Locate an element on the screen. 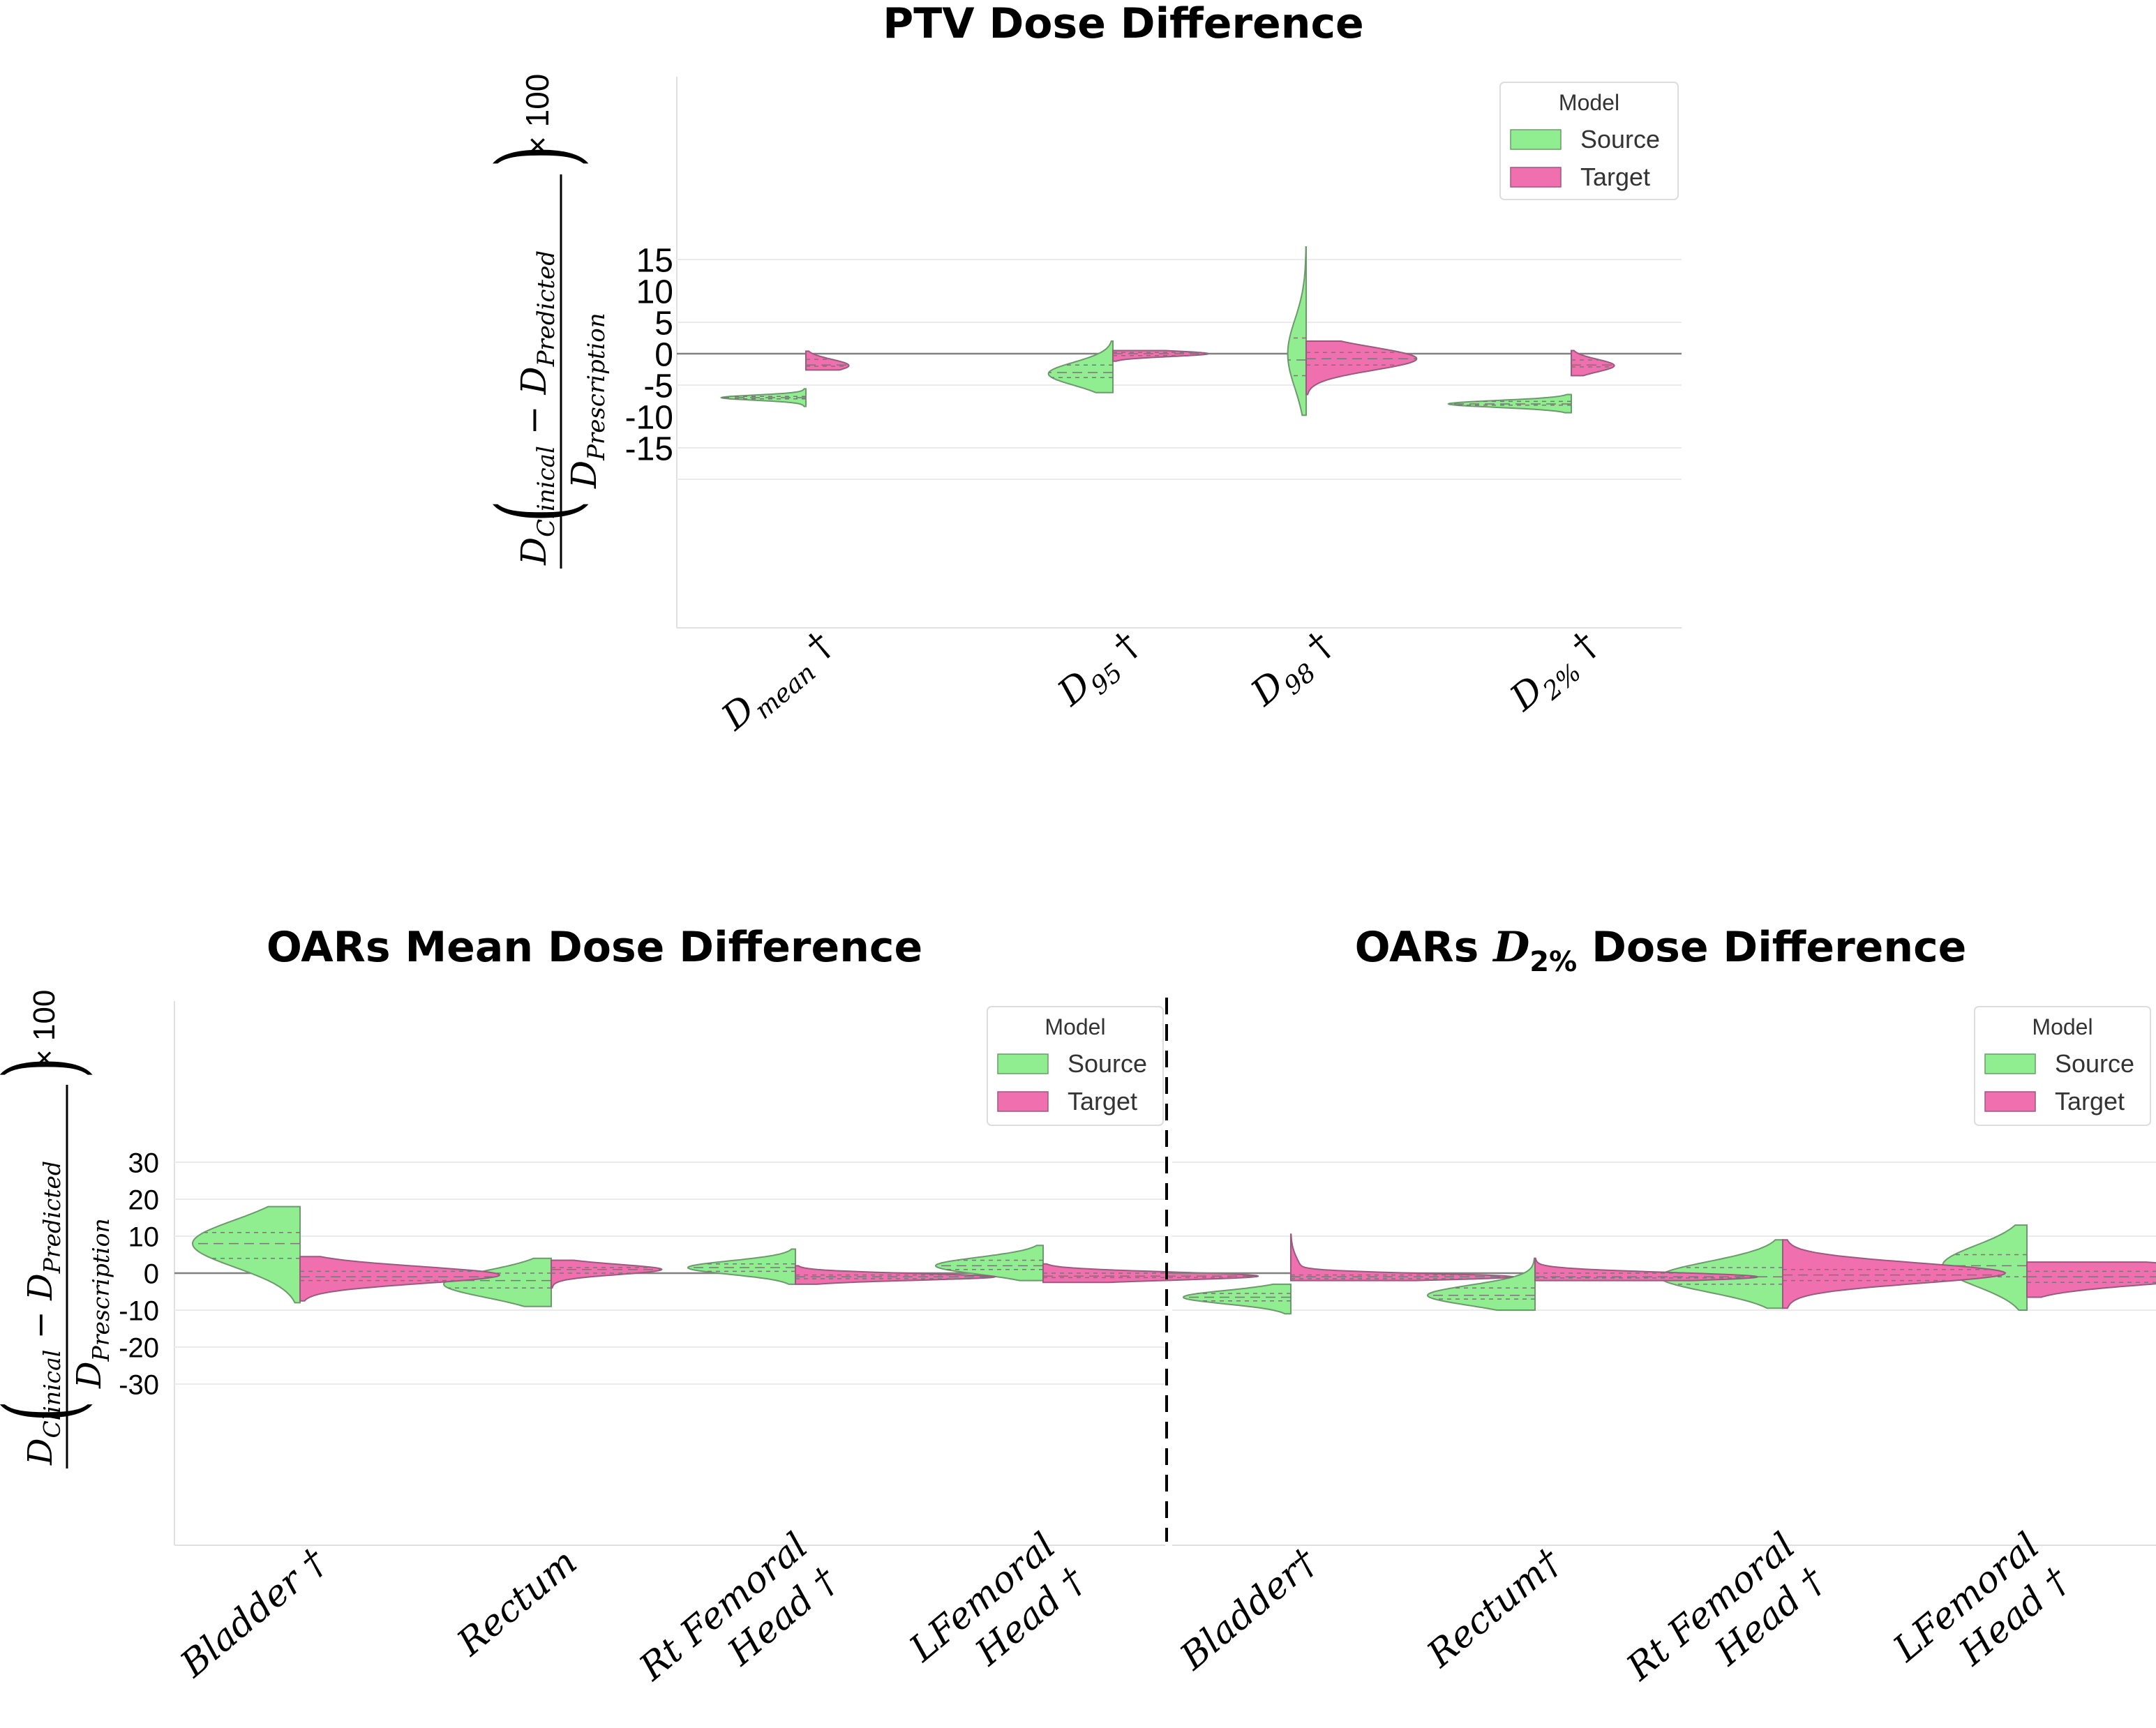 This screenshot has height=1728, width=2156. y-tick-label: 30 is located at coordinates (144, 1163).